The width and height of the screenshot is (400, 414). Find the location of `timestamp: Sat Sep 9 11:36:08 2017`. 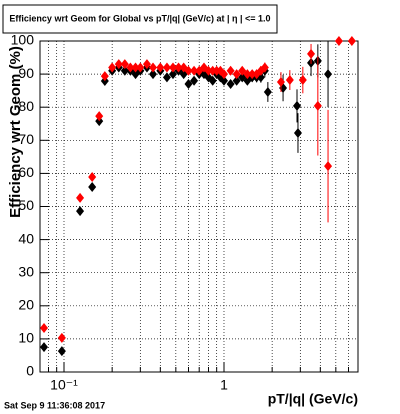

timestamp: Sat Sep 9 11:36:08 2017 is located at coordinates (54, 405).